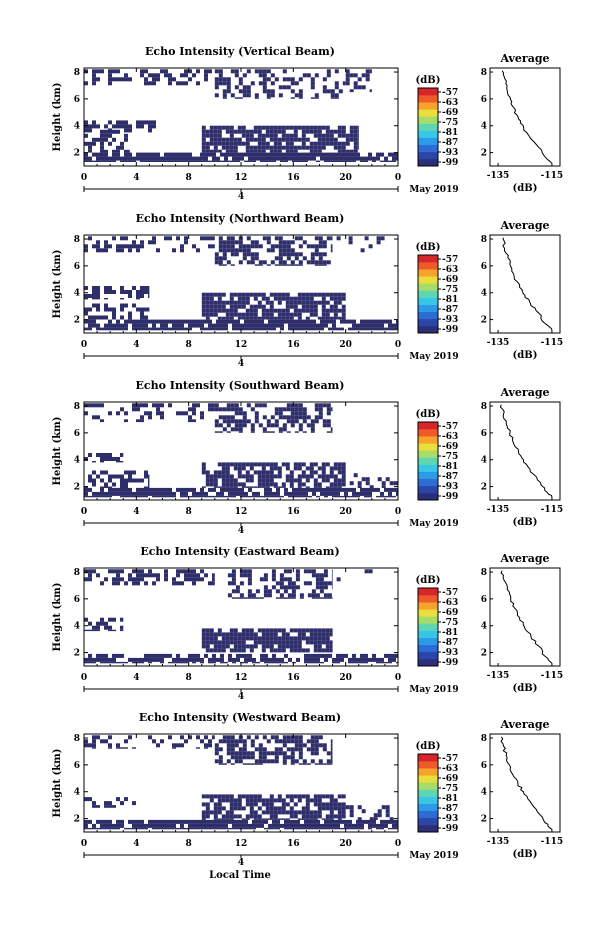  What do you see at coordinates (450, 457) in the screenshot?
I see `colorbar-tick-label: -75` at bounding box center [450, 457].